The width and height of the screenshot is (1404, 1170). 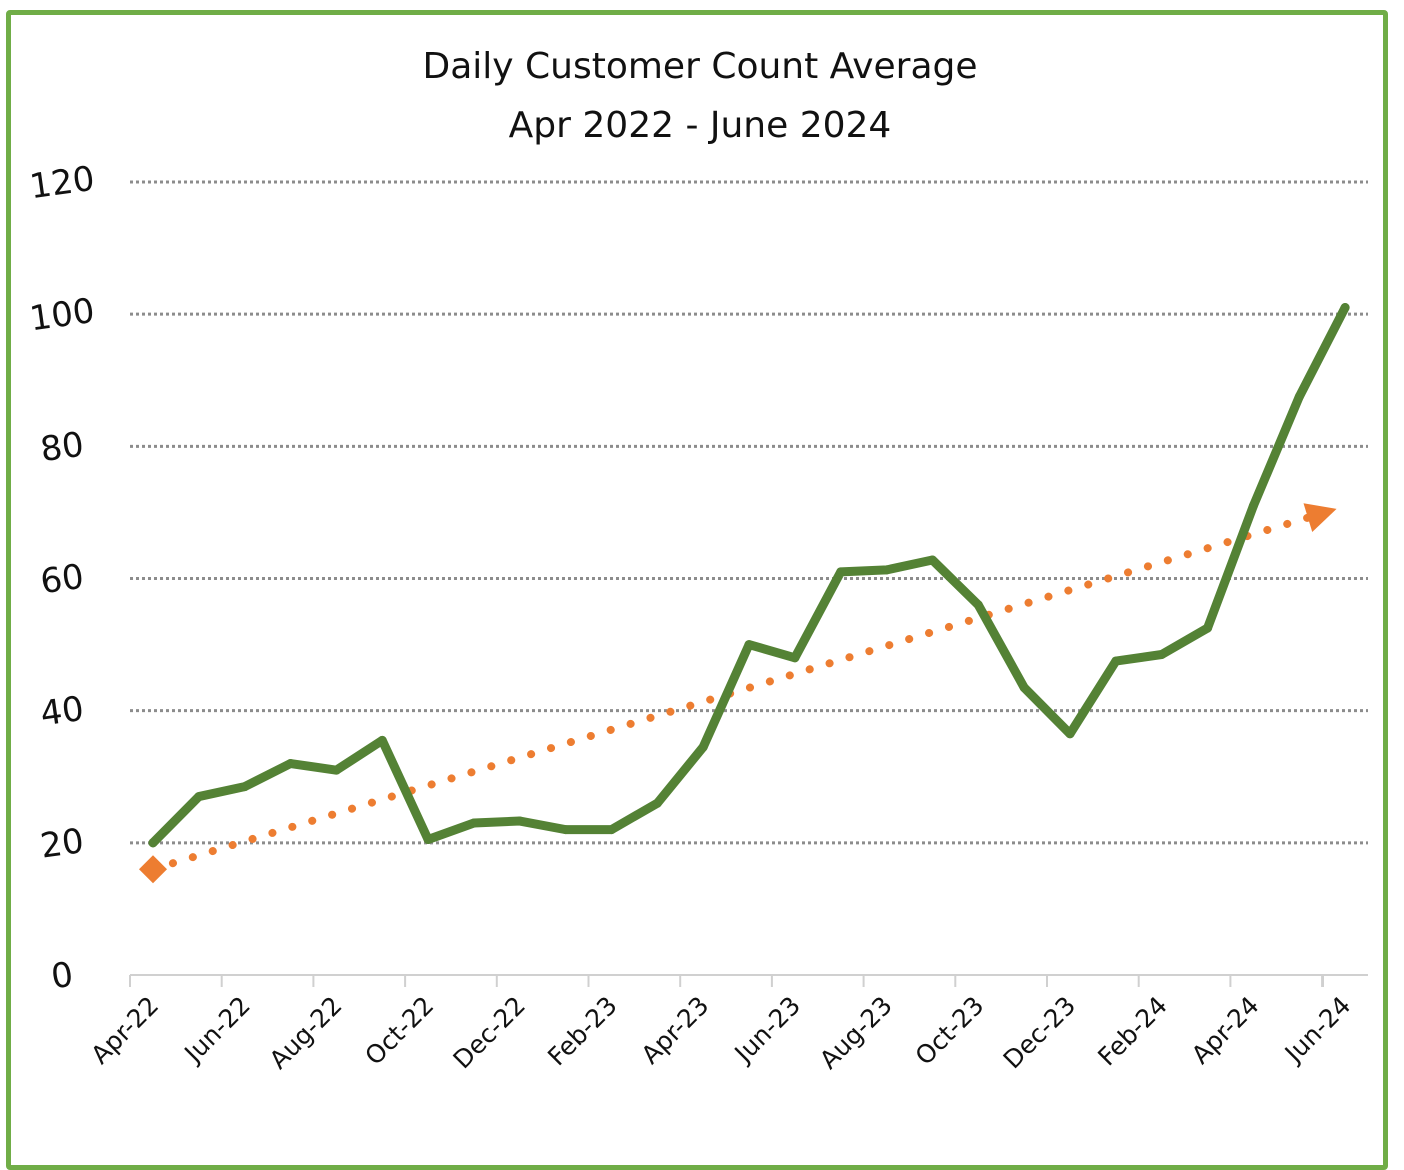 What do you see at coordinates (62, 183) in the screenshot?
I see `y-tick-label: 120` at bounding box center [62, 183].